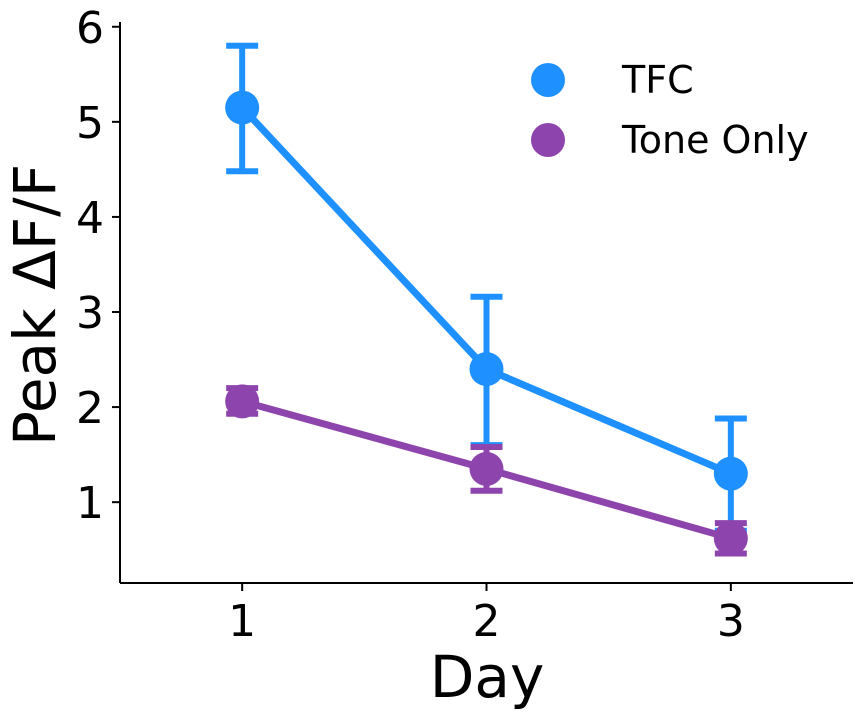  I want to click on x-tick-label: 3, so click(731, 621).